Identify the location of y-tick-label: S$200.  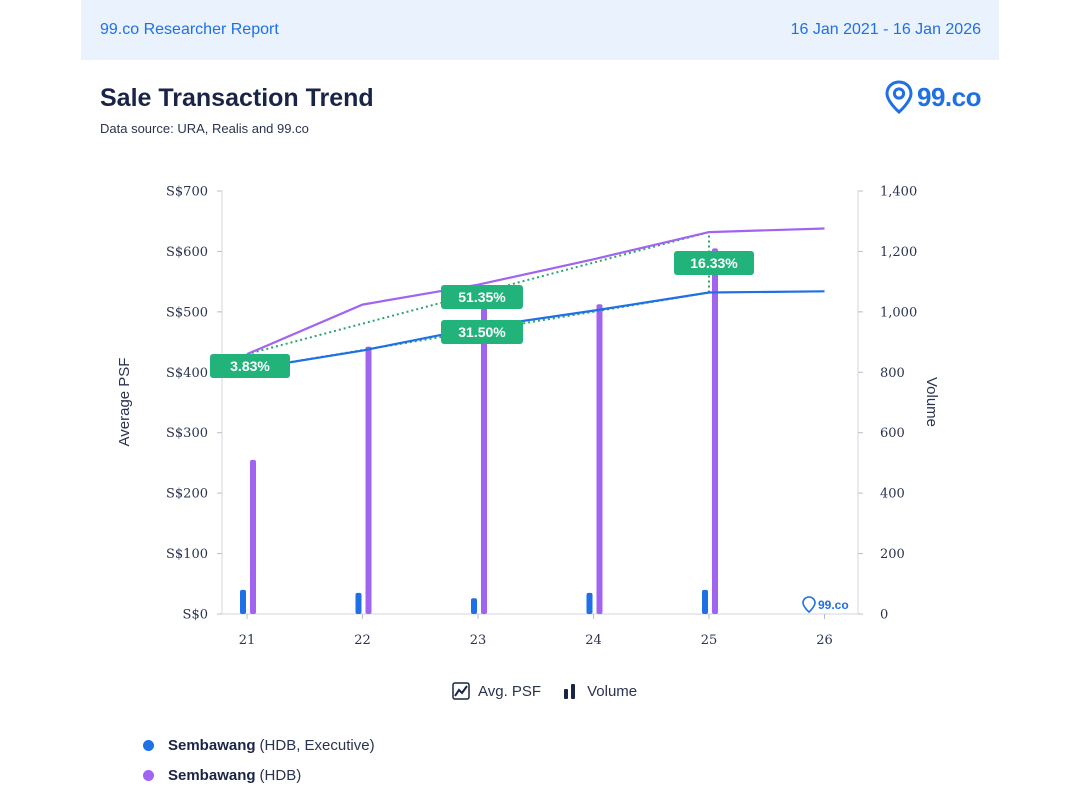
(187, 494).